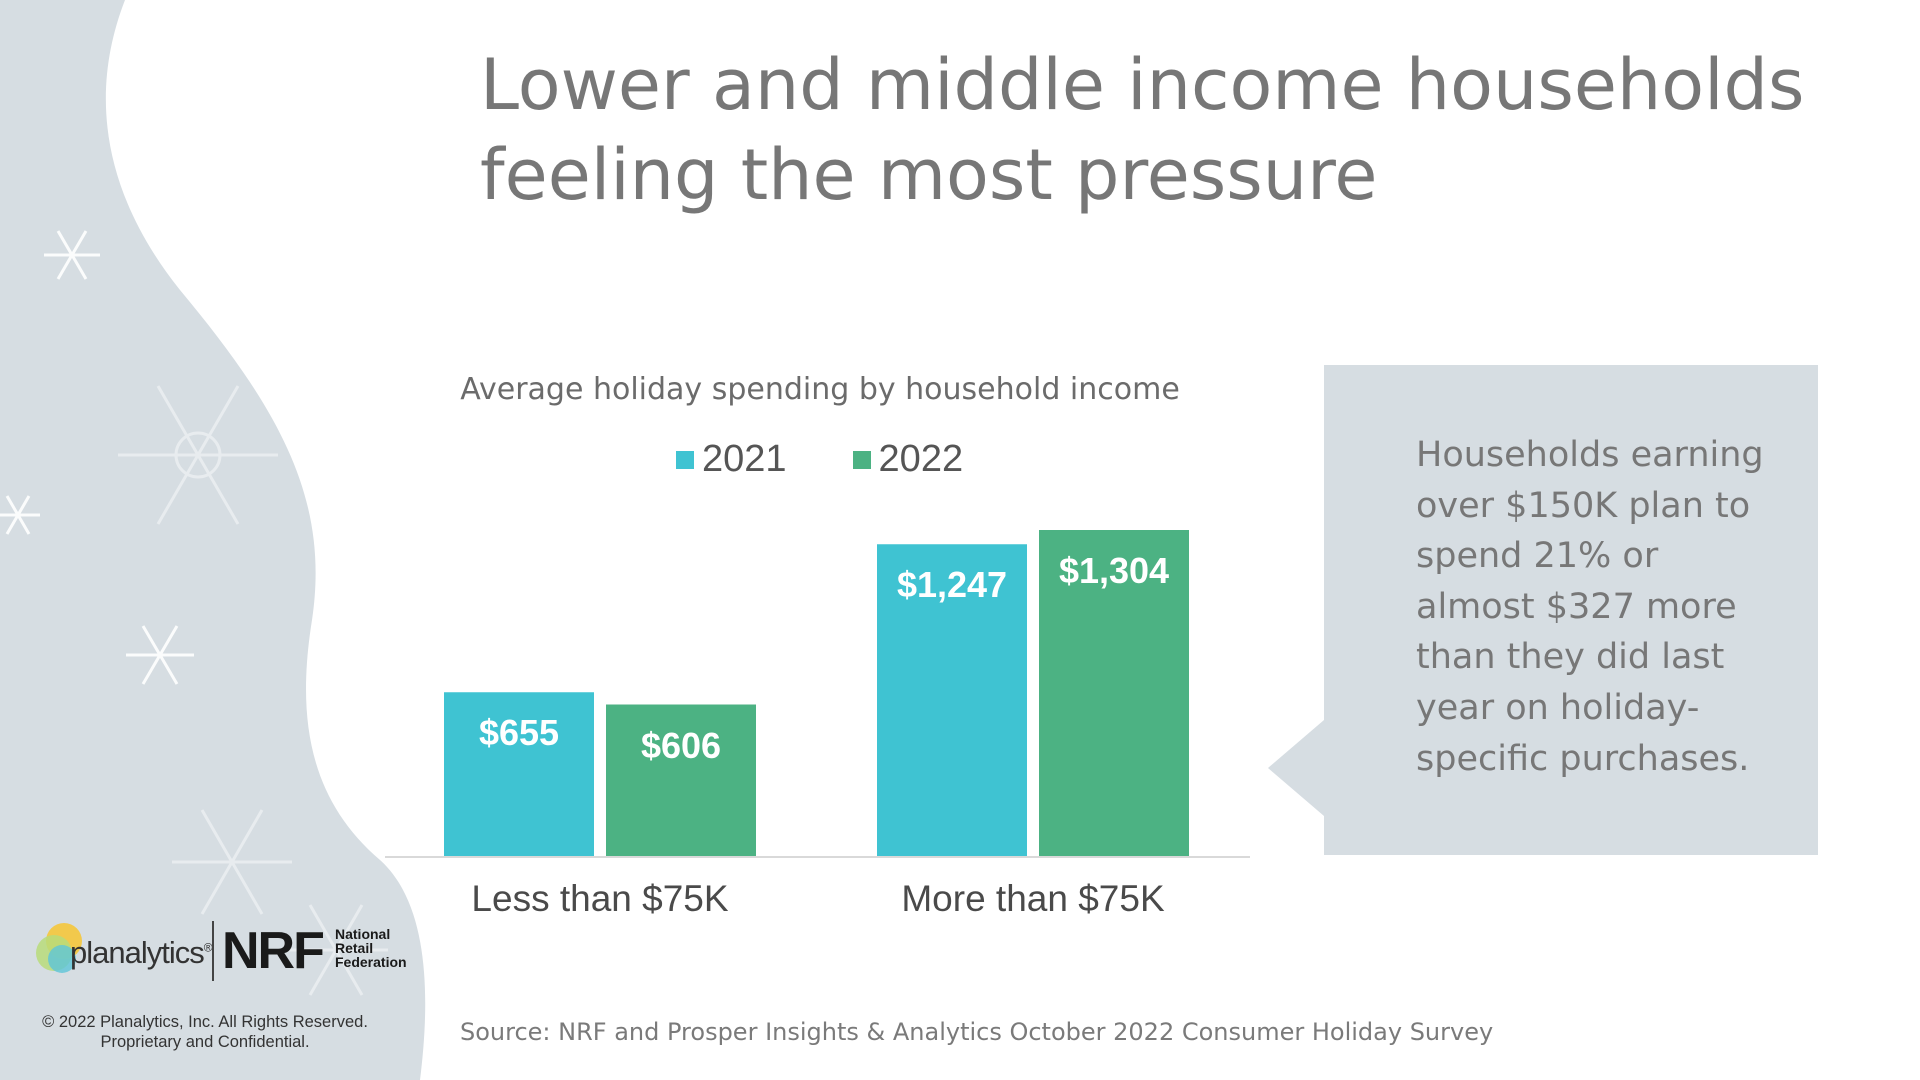 This screenshot has width=1920, height=1080. Describe the element at coordinates (1583, 505) in the screenshot. I see `callout-line: over $150K plan to` at that location.